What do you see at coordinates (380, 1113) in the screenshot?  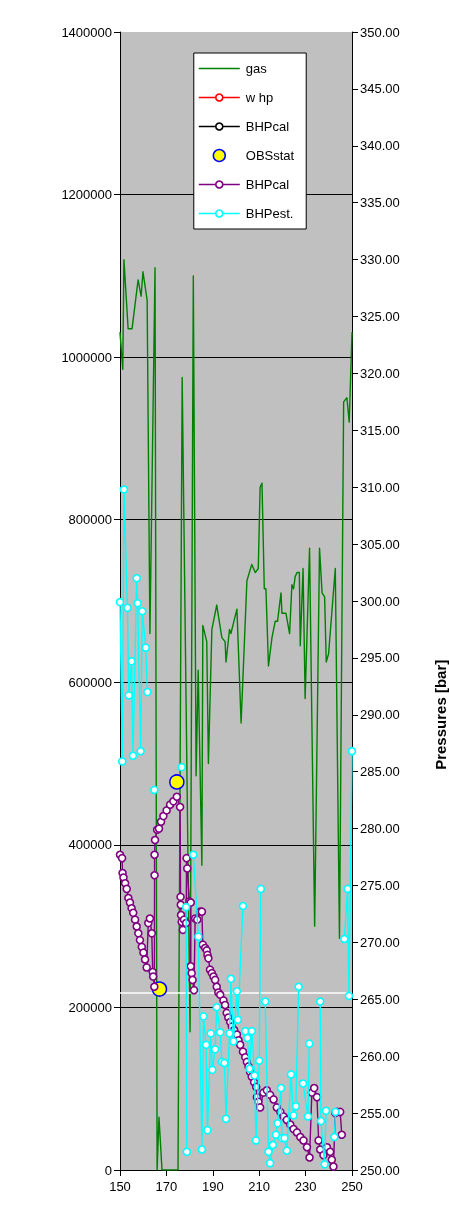 I see `y2-tick-label: 255.00` at bounding box center [380, 1113].